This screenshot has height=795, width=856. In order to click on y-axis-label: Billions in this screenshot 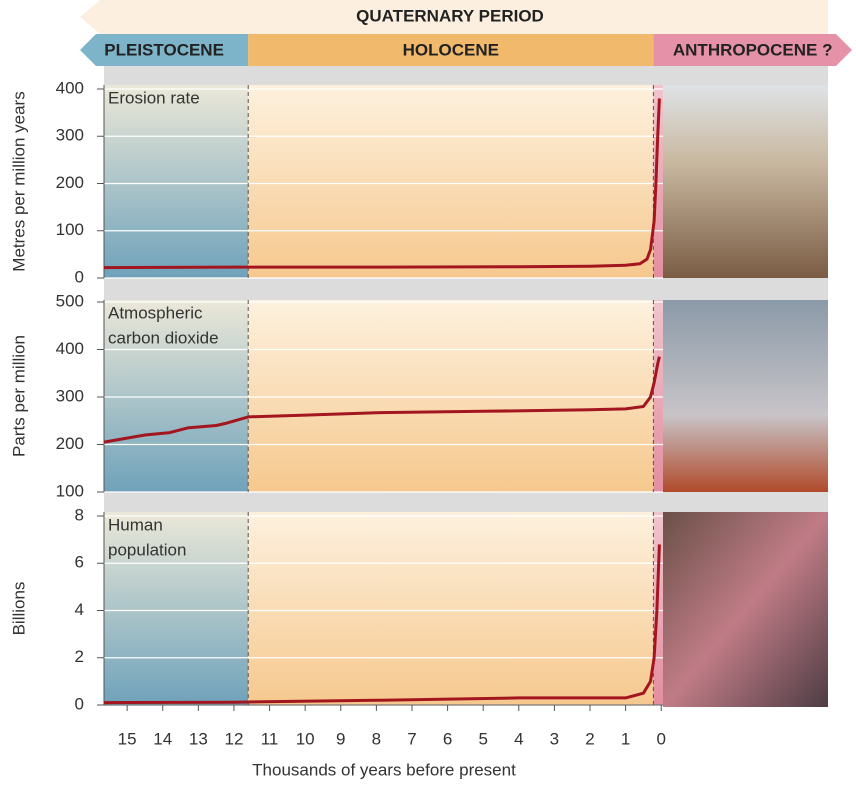, I will do `click(18, 609)`.